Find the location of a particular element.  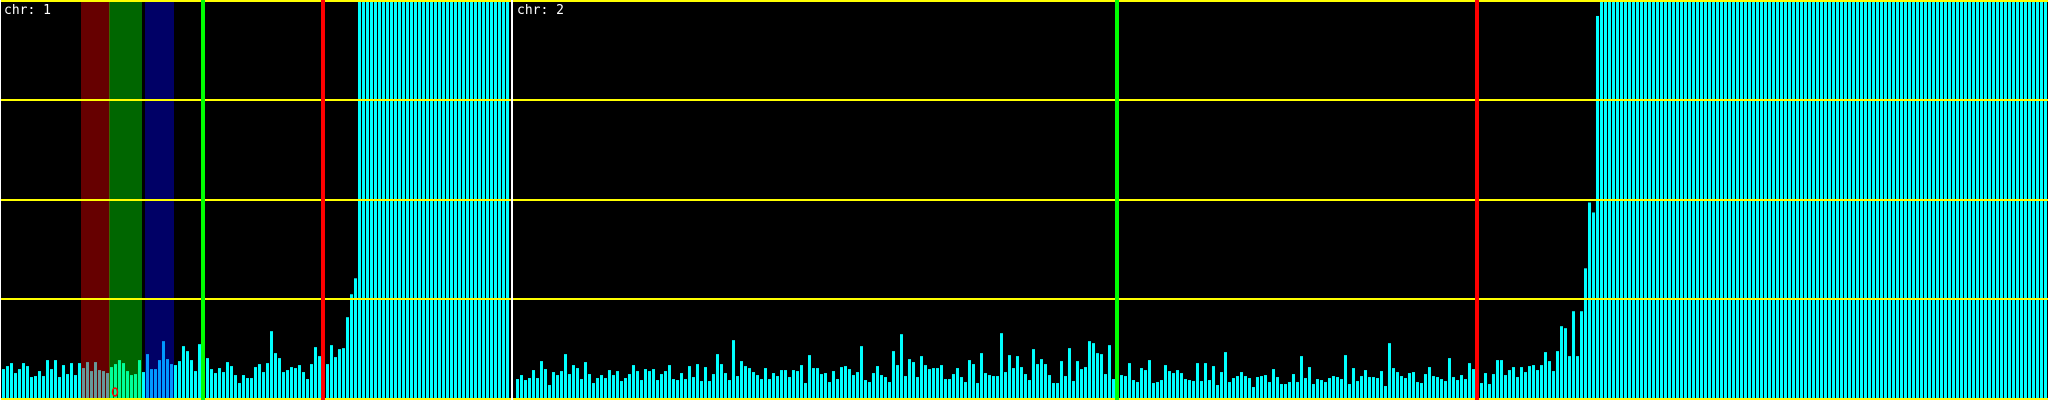

panel-label-chr1: chr: 1 is located at coordinates (27, 10).